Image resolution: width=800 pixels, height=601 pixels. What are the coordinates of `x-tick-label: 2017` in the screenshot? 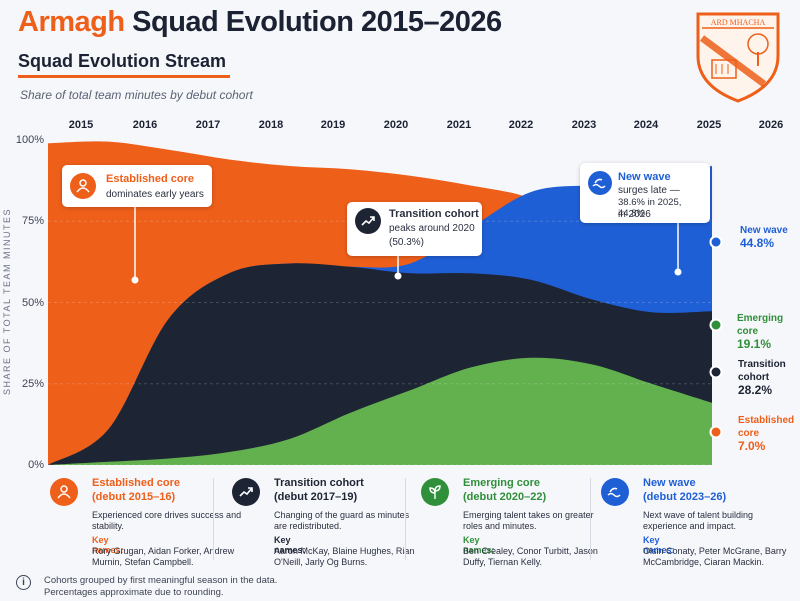 It's located at (208, 125).